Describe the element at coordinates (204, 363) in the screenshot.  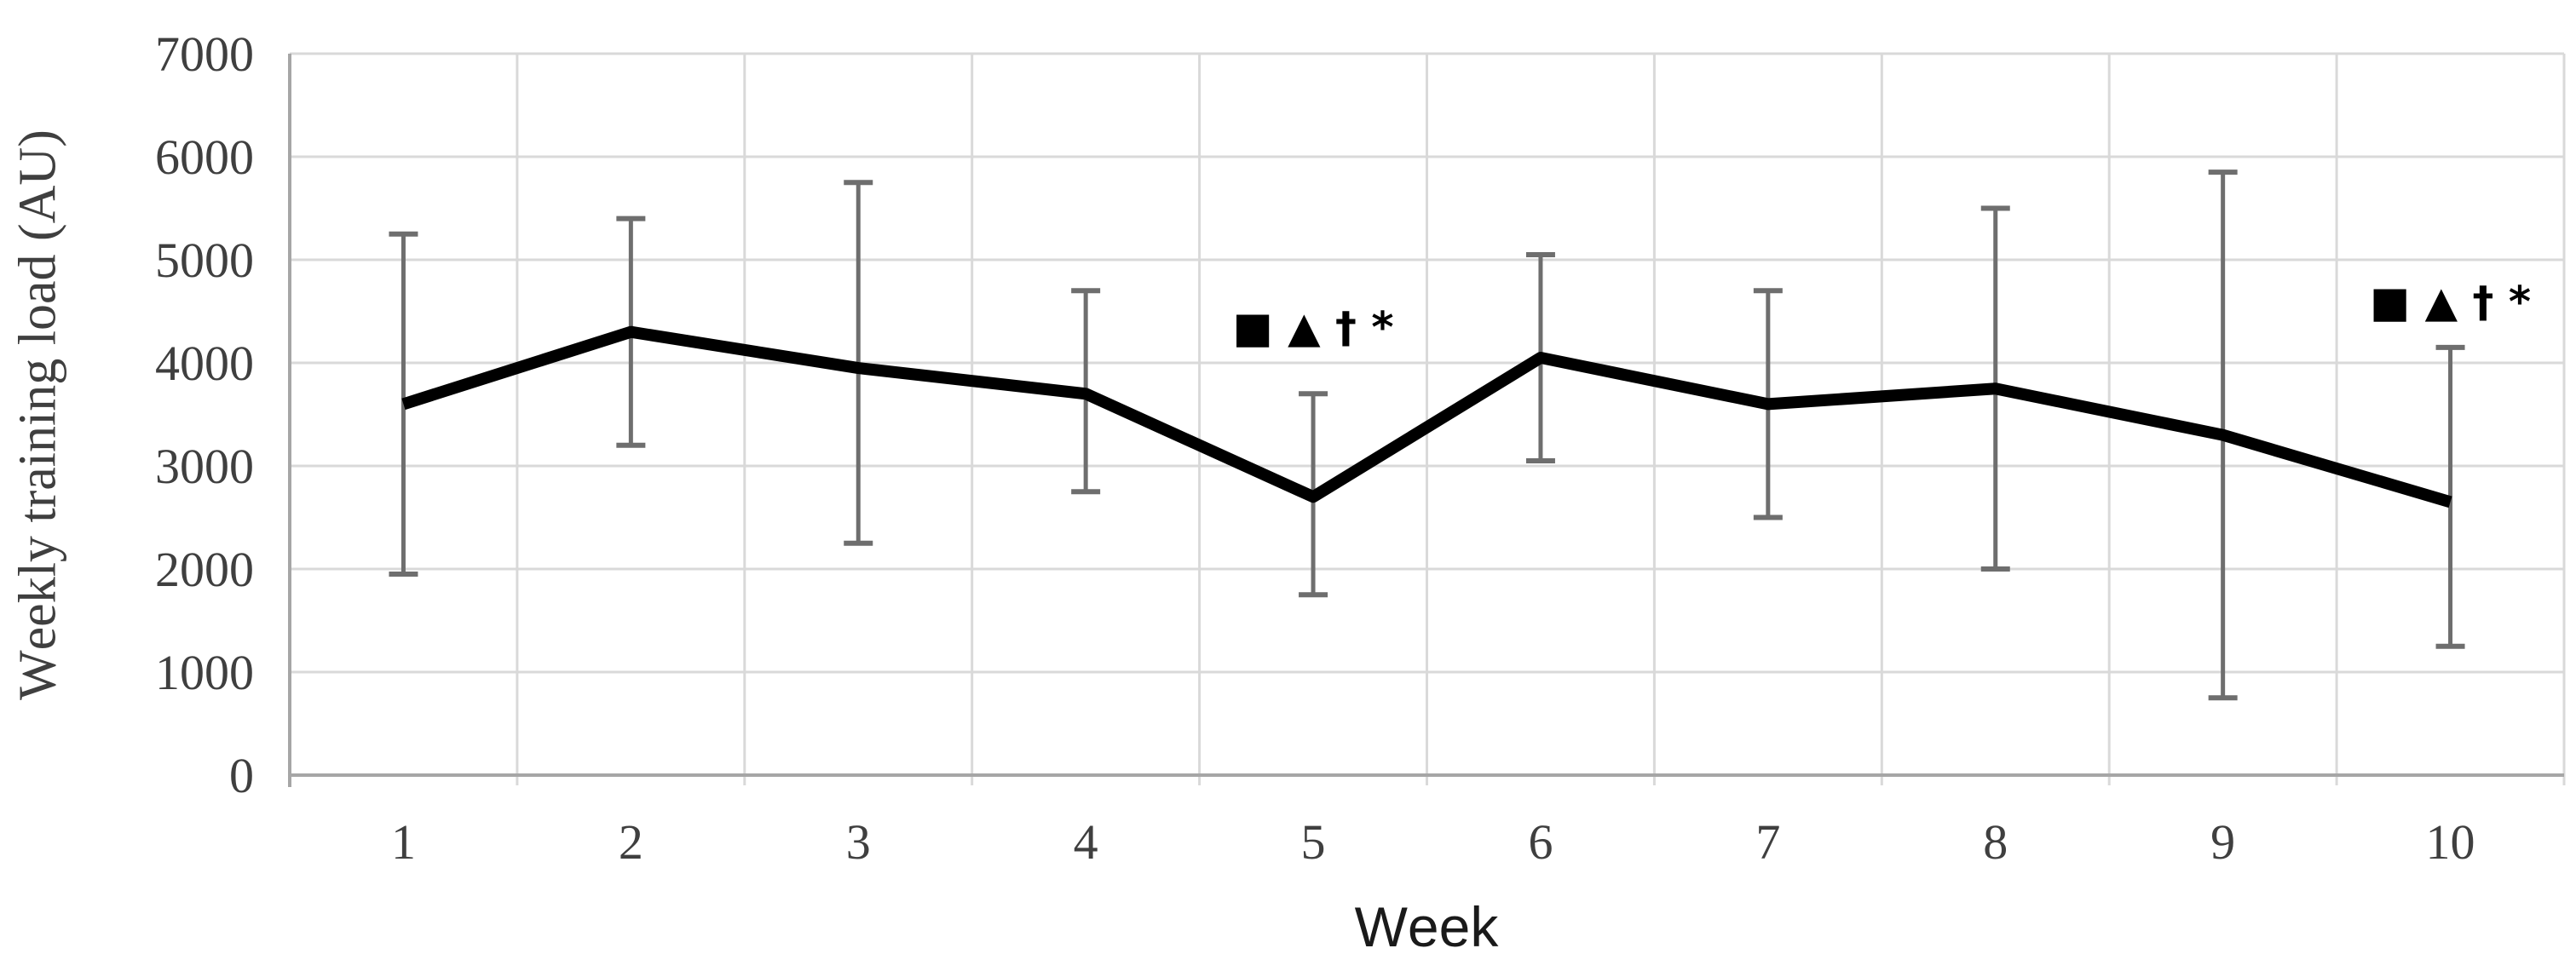
I see `y-tick-label: 4000` at that location.